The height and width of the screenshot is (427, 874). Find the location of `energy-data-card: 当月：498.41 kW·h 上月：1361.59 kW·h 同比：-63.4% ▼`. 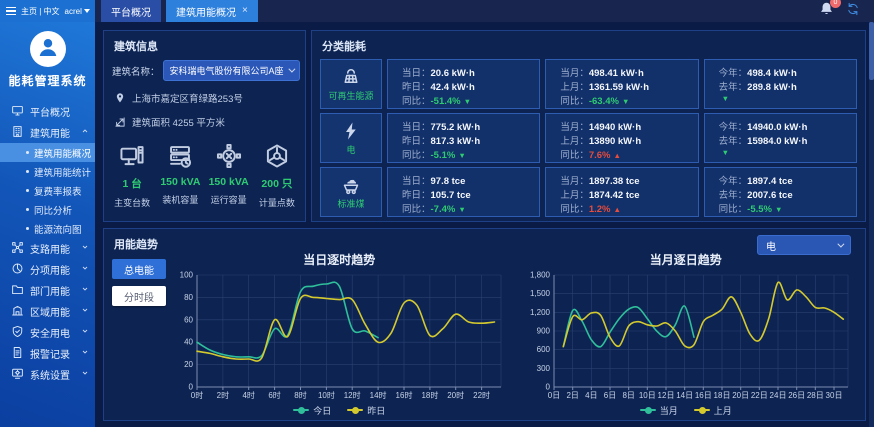

energy-data-card: 当月：498.41 kW·h 上月：1361.59 kW·h 同比：-63.4% ▼ is located at coordinates (622, 84).